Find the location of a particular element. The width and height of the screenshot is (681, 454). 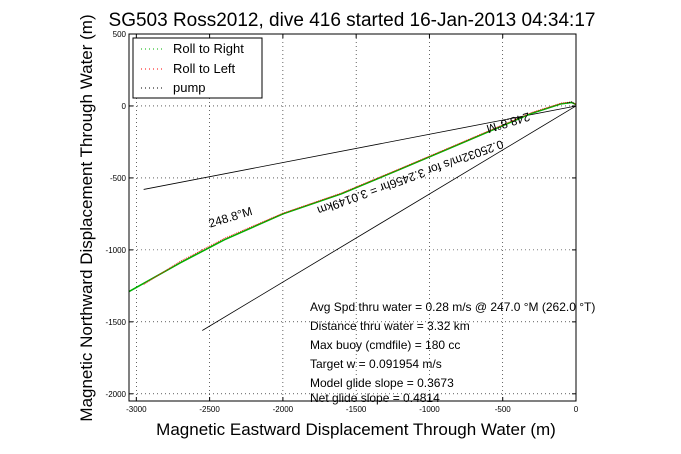

annotation-target-w: Target w = 0.091954 m/s is located at coordinates (376, 364).